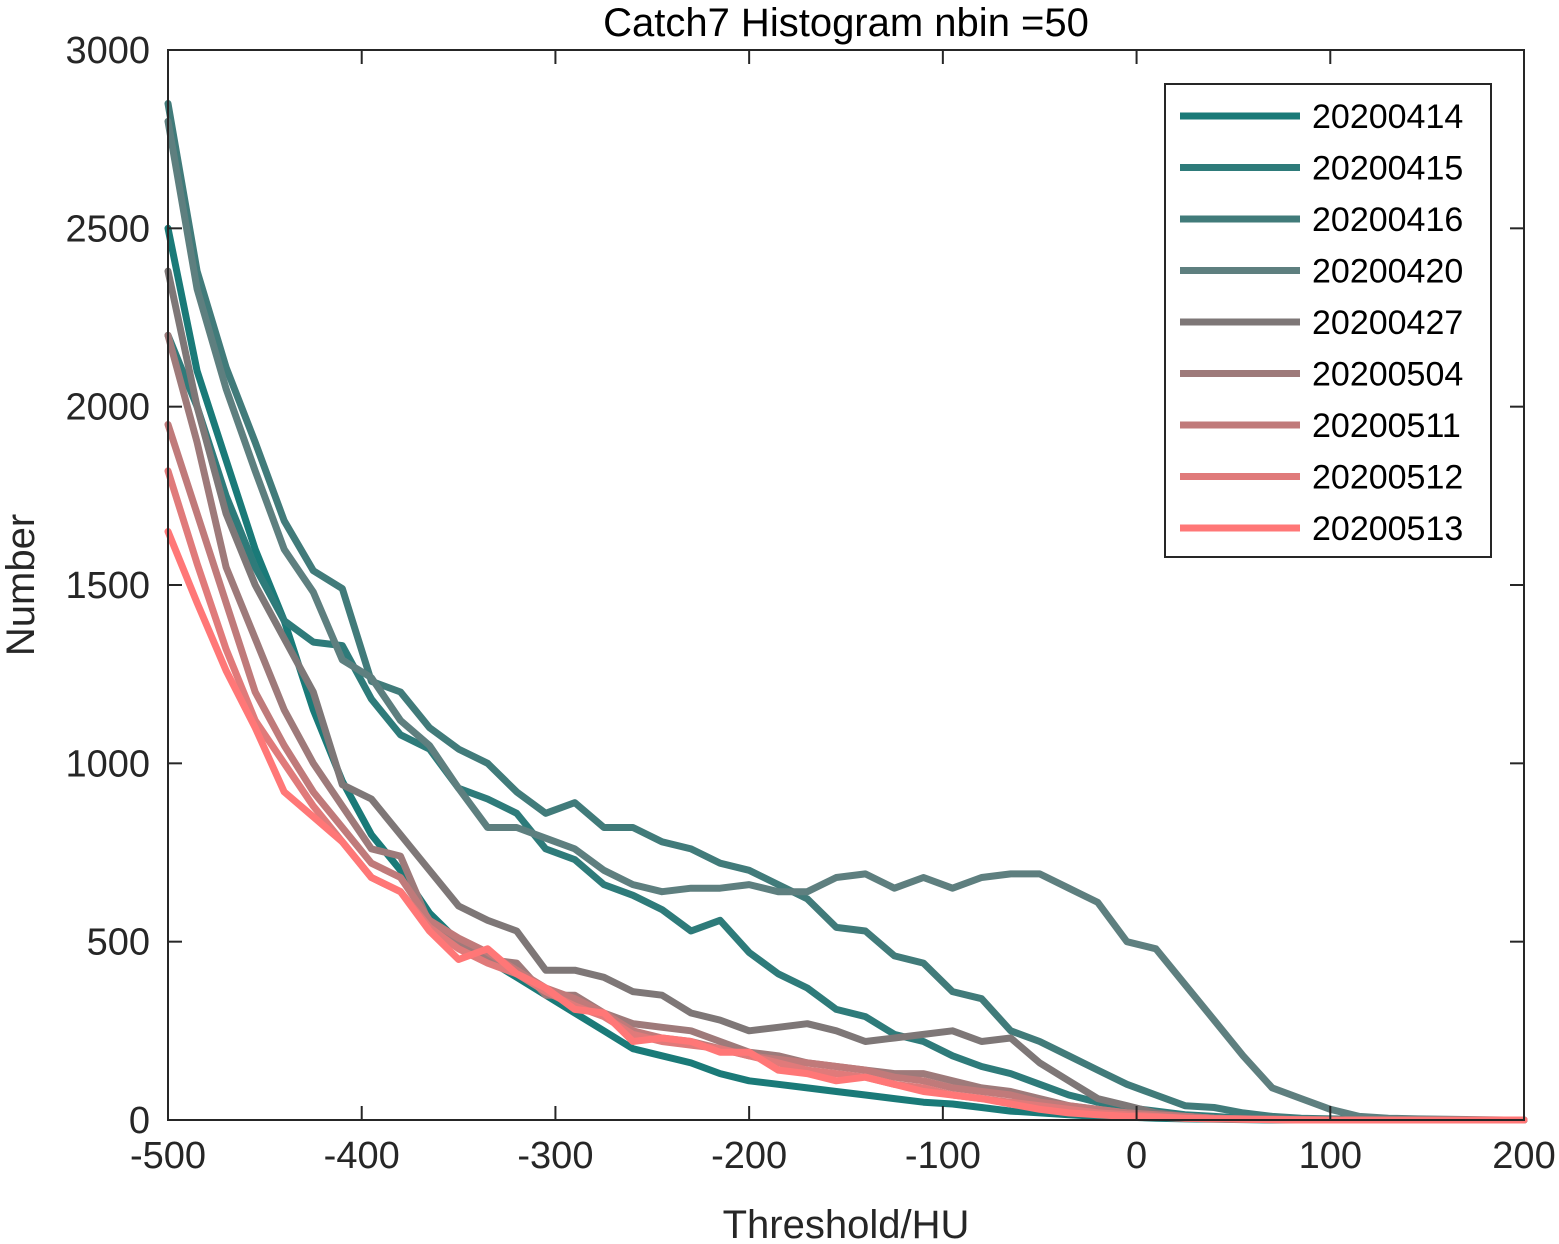 This screenshot has width=1559, height=1244. Describe the element at coordinates (107, 408) in the screenshot. I see `y-tick-label: 2000` at that location.